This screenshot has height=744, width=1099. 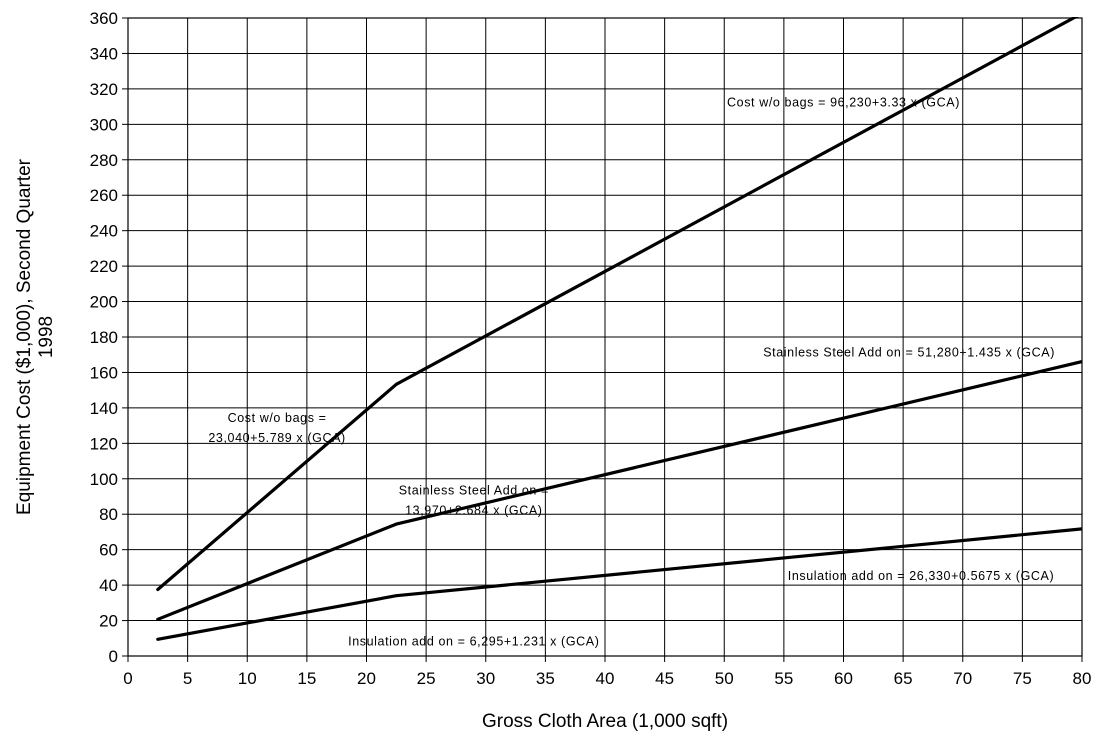 I want to click on y-tick-label-13: 260, so click(x=104, y=195).